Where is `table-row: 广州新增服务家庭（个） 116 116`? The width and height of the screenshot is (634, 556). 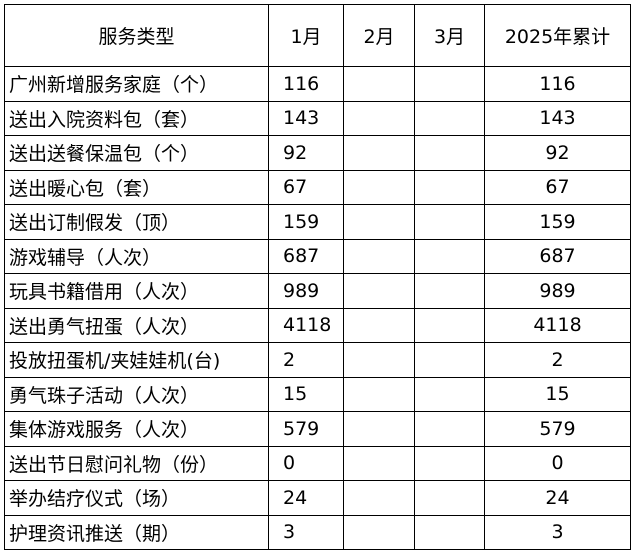 table-row: 广州新增服务家庭（个） 116 116 is located at coordinates (317, 84).